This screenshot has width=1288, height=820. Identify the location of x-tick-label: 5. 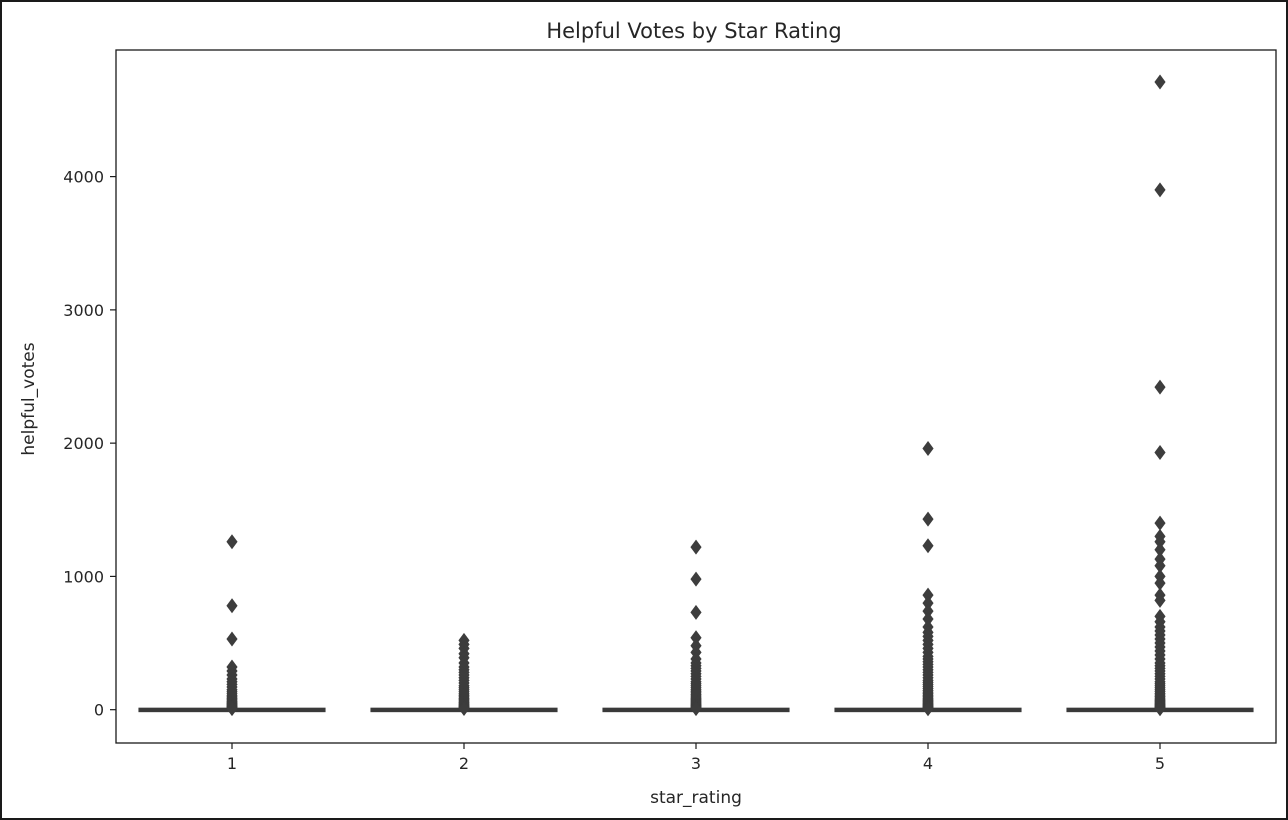
(1160, 763).